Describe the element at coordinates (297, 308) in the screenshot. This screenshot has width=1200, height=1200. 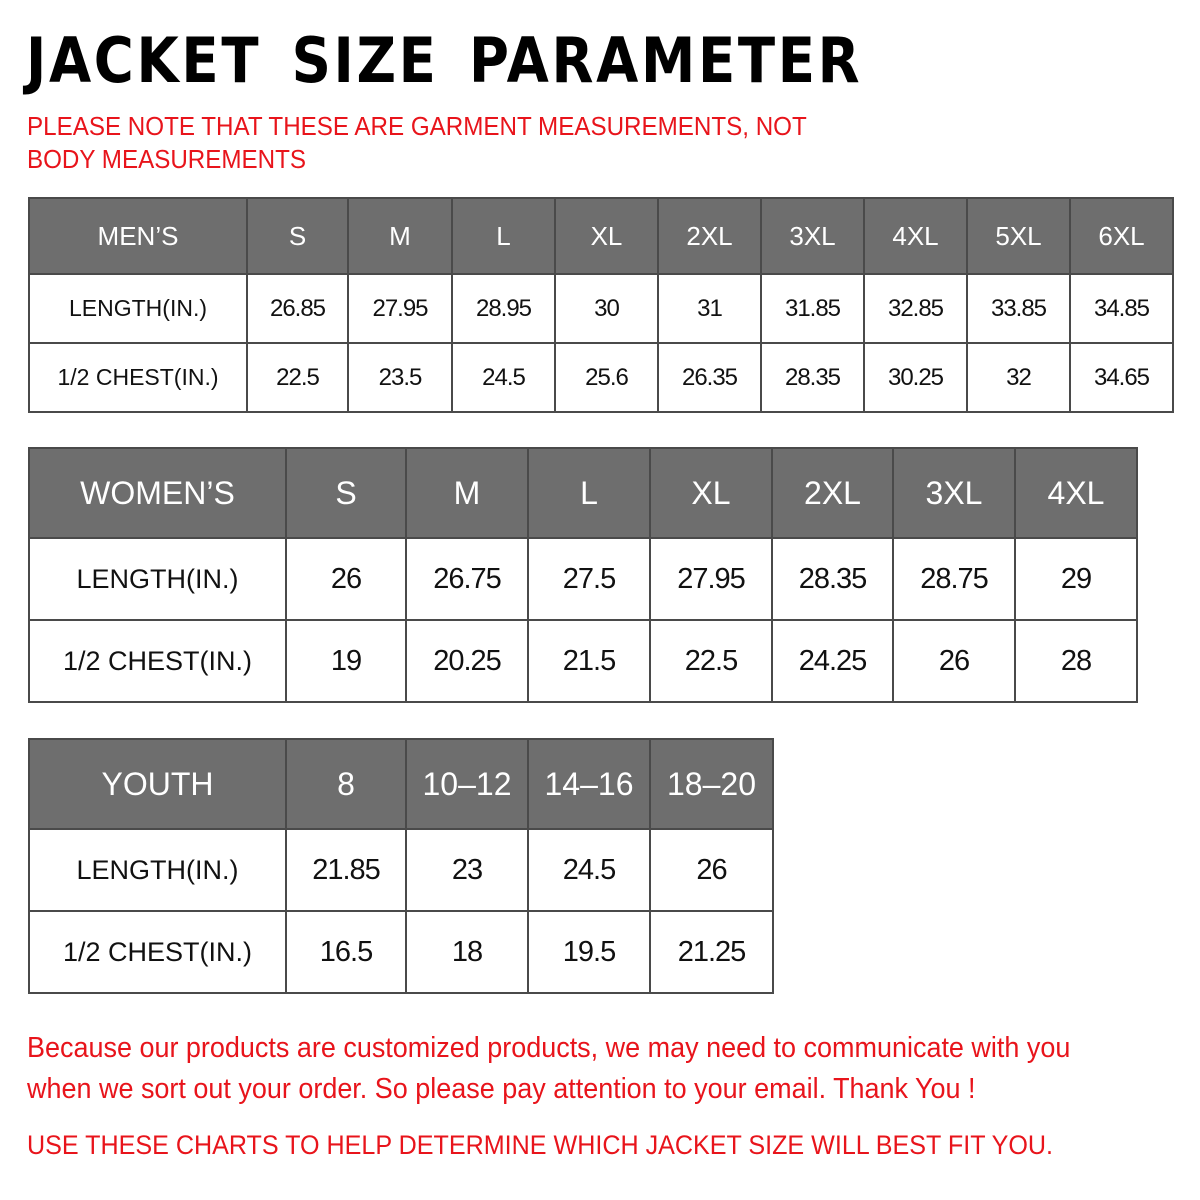
I see `measurement-cell: 26.85` at that location.